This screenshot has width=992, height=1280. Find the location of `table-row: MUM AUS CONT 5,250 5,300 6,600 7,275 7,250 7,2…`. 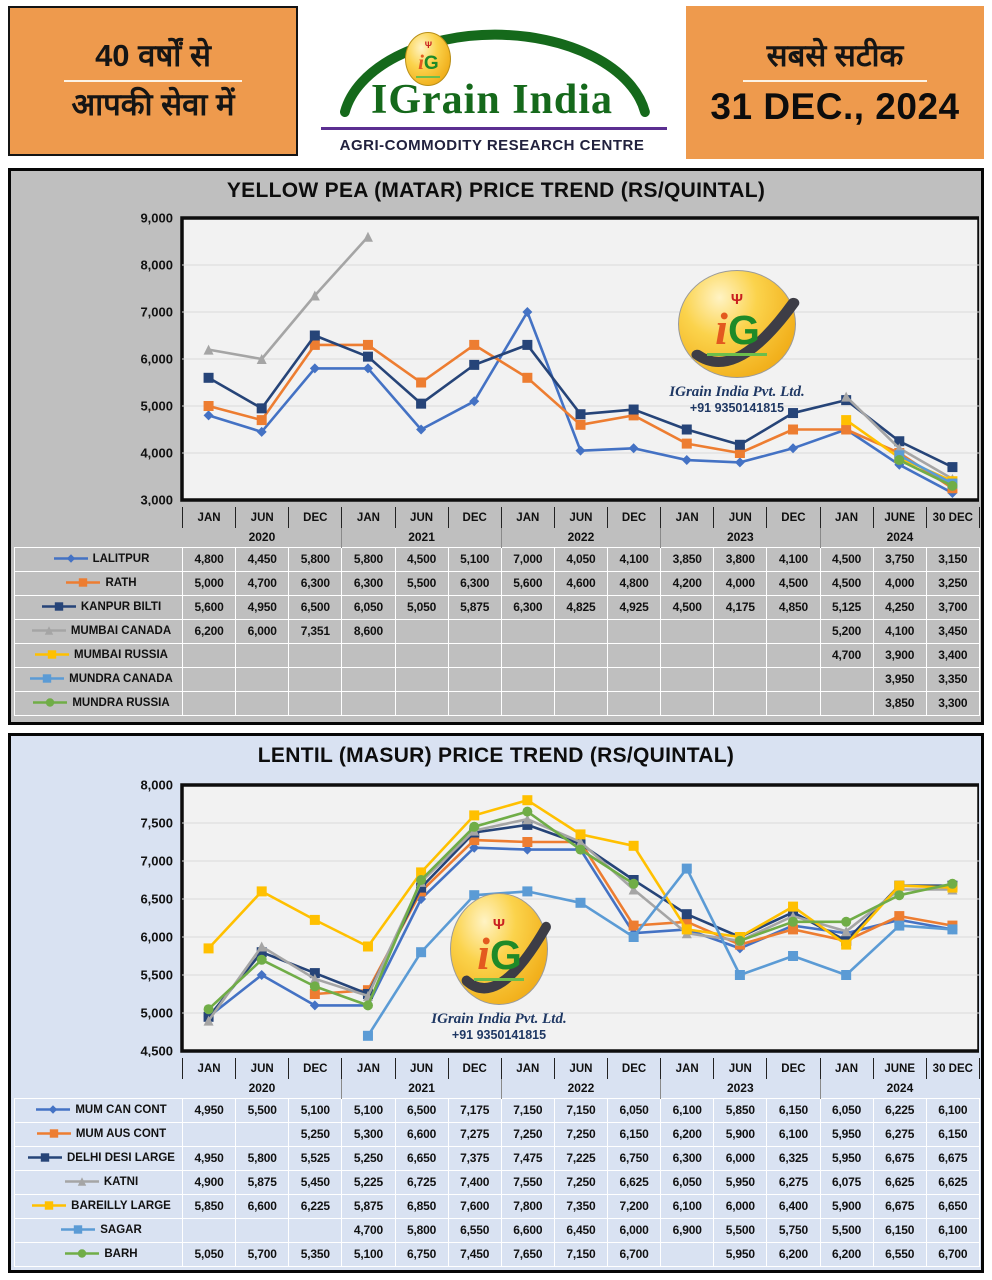

table-row: MUM AUS CONT 5,250 5,300 6,600 7,275 7,250 7,2… is located at coordinates (497, 1134).